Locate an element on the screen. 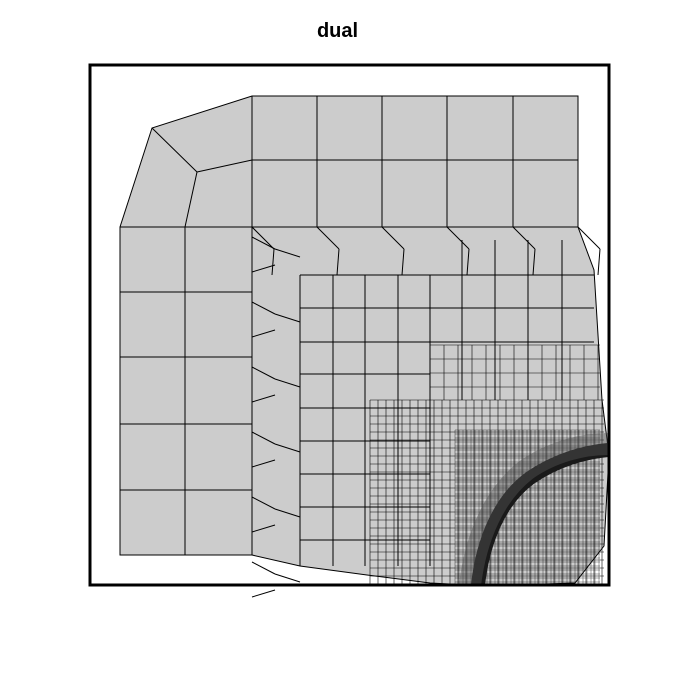 This screenshot has width=675, height=675. plot-title: dual is located at coordinates (337, 31).